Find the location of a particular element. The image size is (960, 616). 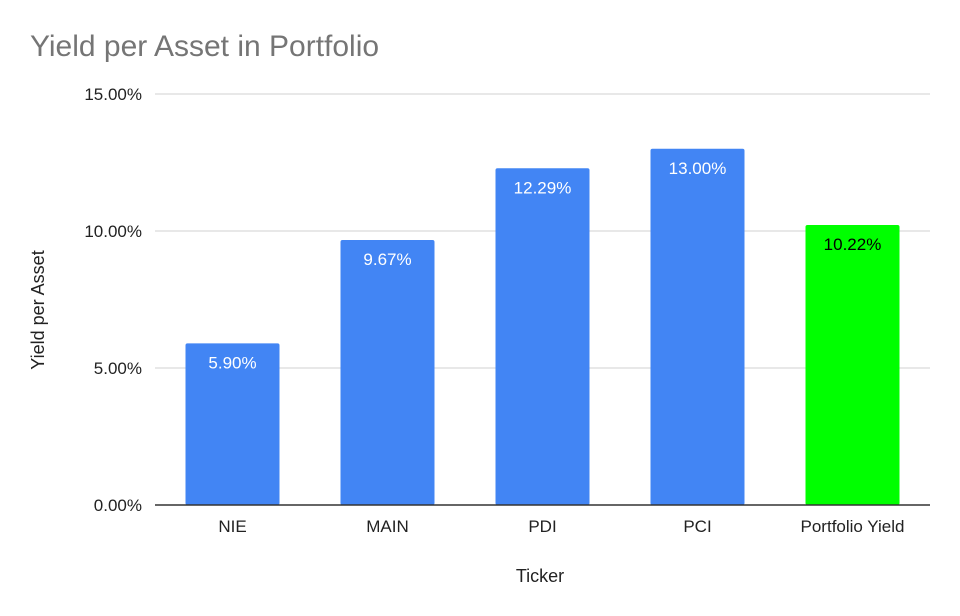

bar-portfolio-yield is located at coordinates (852, 365).